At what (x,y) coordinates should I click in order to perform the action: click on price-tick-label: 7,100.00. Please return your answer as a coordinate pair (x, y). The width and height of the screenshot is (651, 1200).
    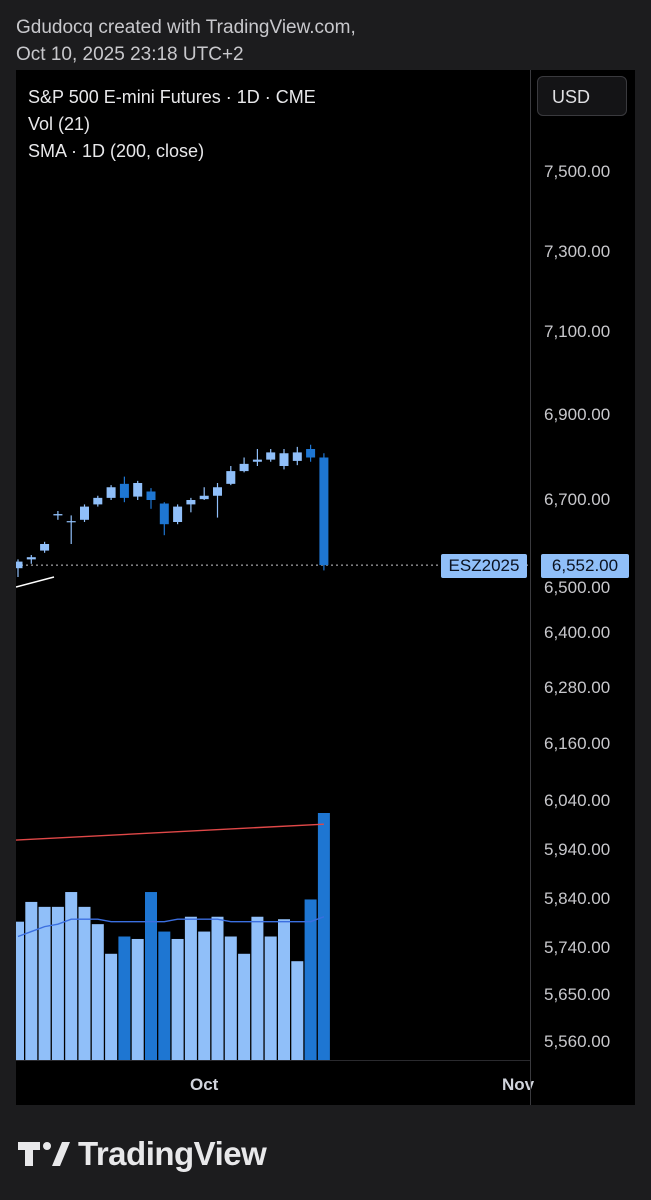
    Looking at the image, I should click on (577, 331).